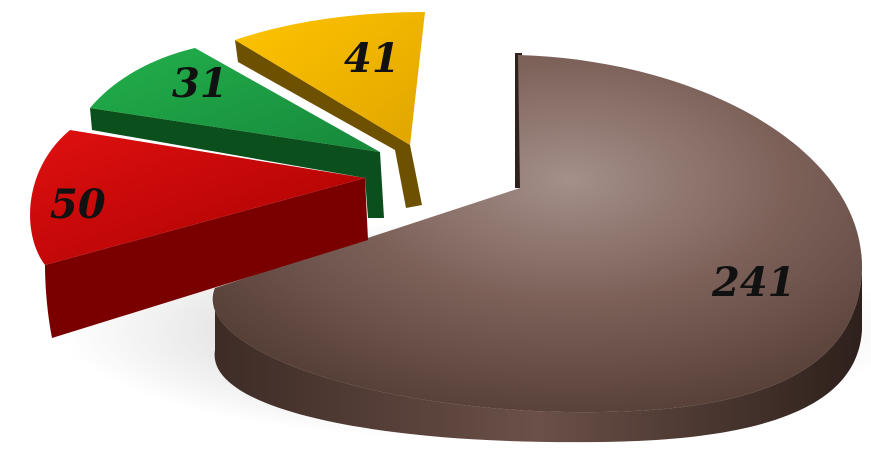 This screenshot has width=871, height=460. I want to click on slice-31-side, so click(237, 163).